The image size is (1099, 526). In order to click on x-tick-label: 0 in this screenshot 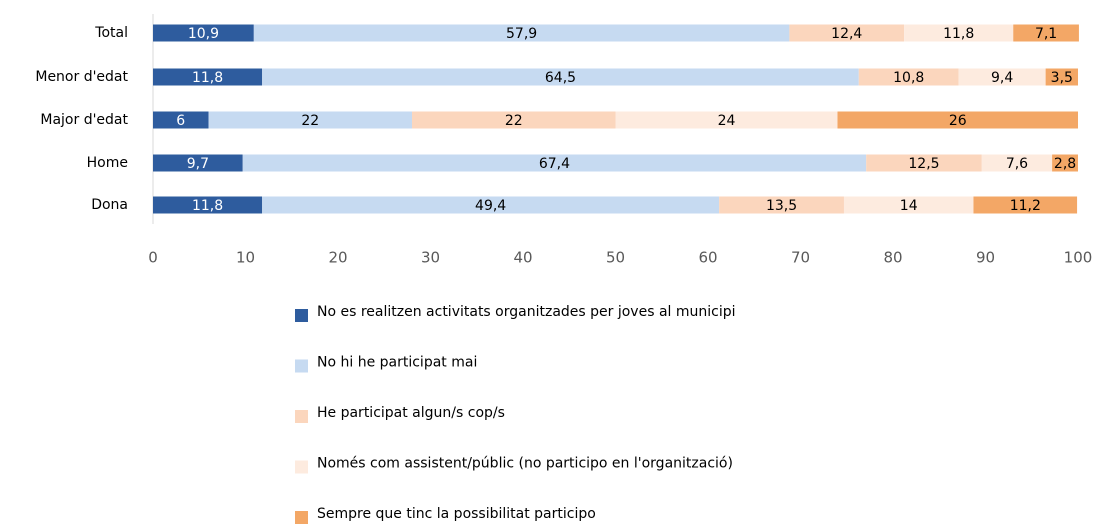, I will do `click(153, 258)`.